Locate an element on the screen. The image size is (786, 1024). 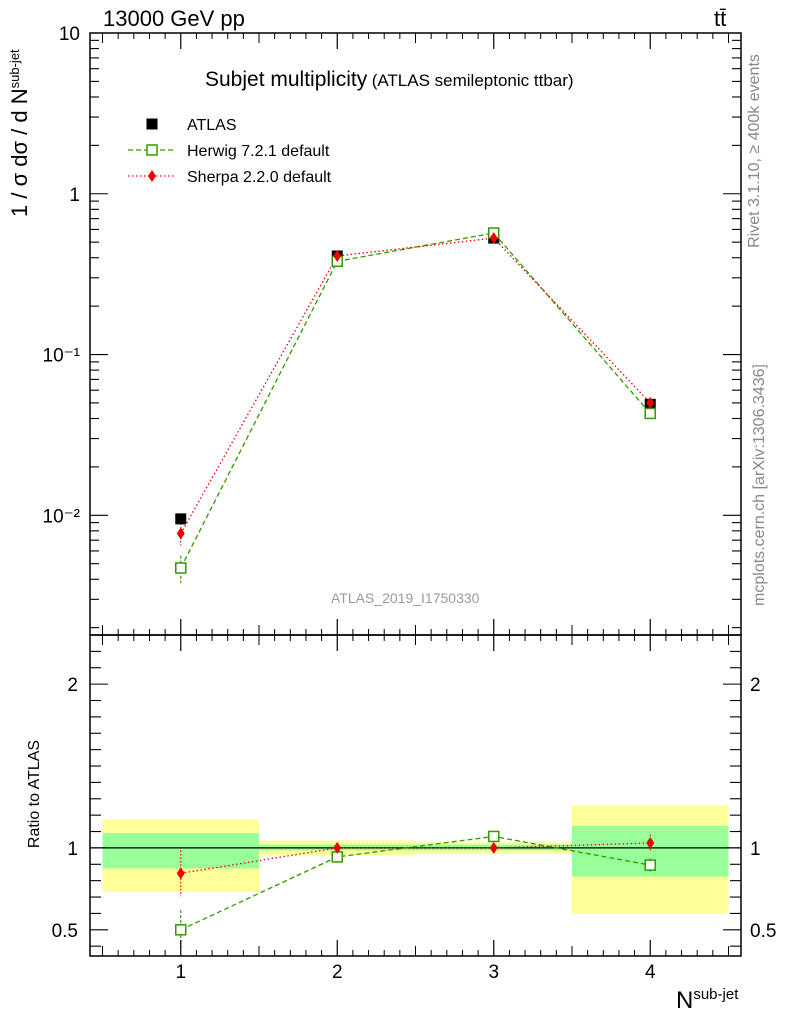
y-tick-label: 10⁻¹ is located at coordinates (62, 356).